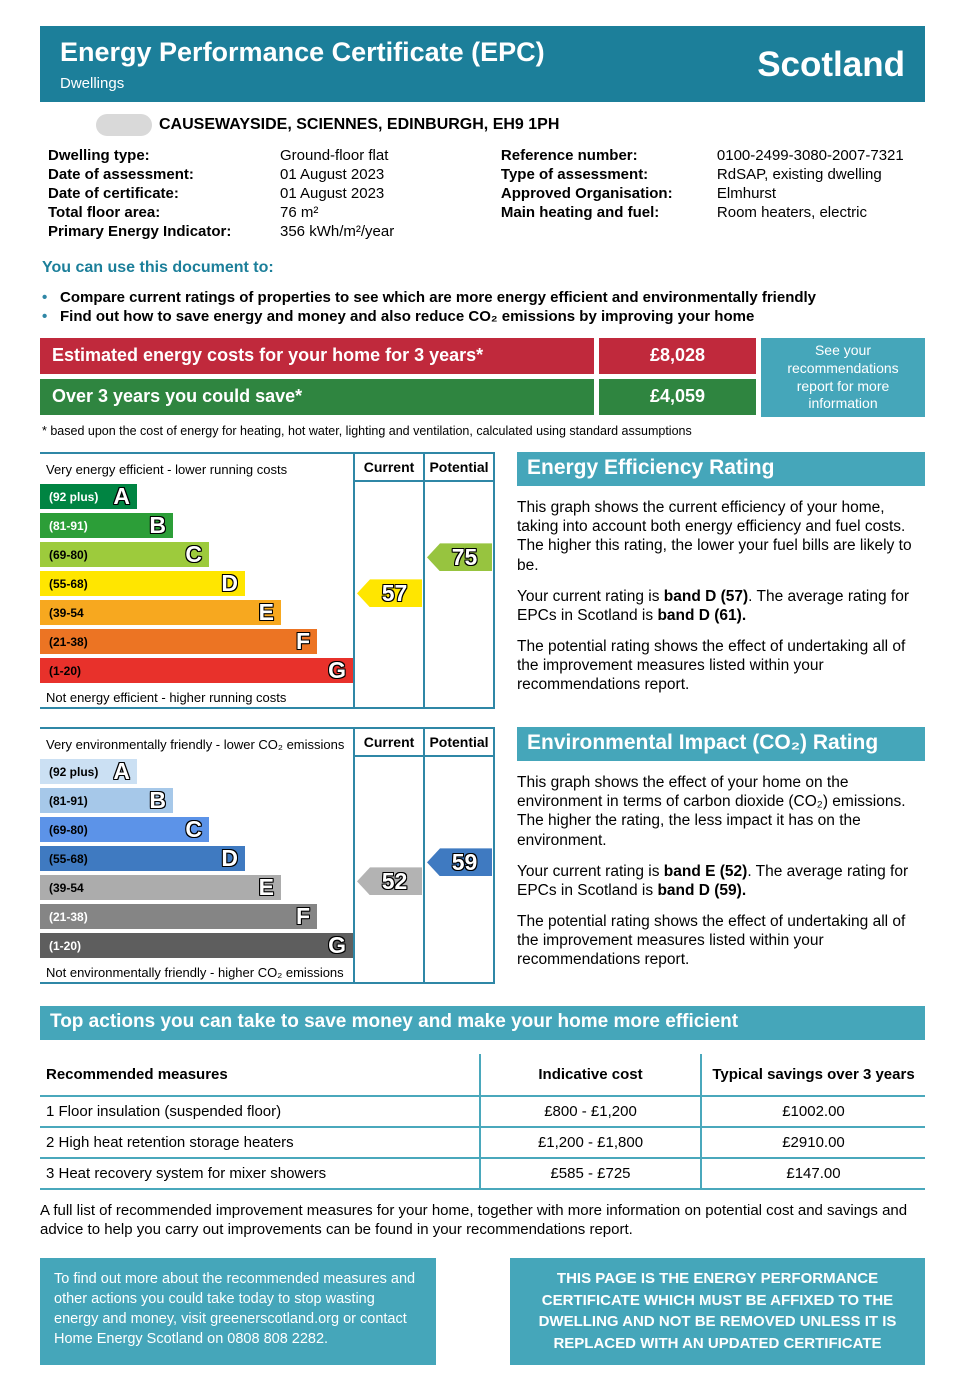 The height and width of the screenshot is (1395, 965). I want to click on measure-savings: £2910.00, so click(812, 1144).